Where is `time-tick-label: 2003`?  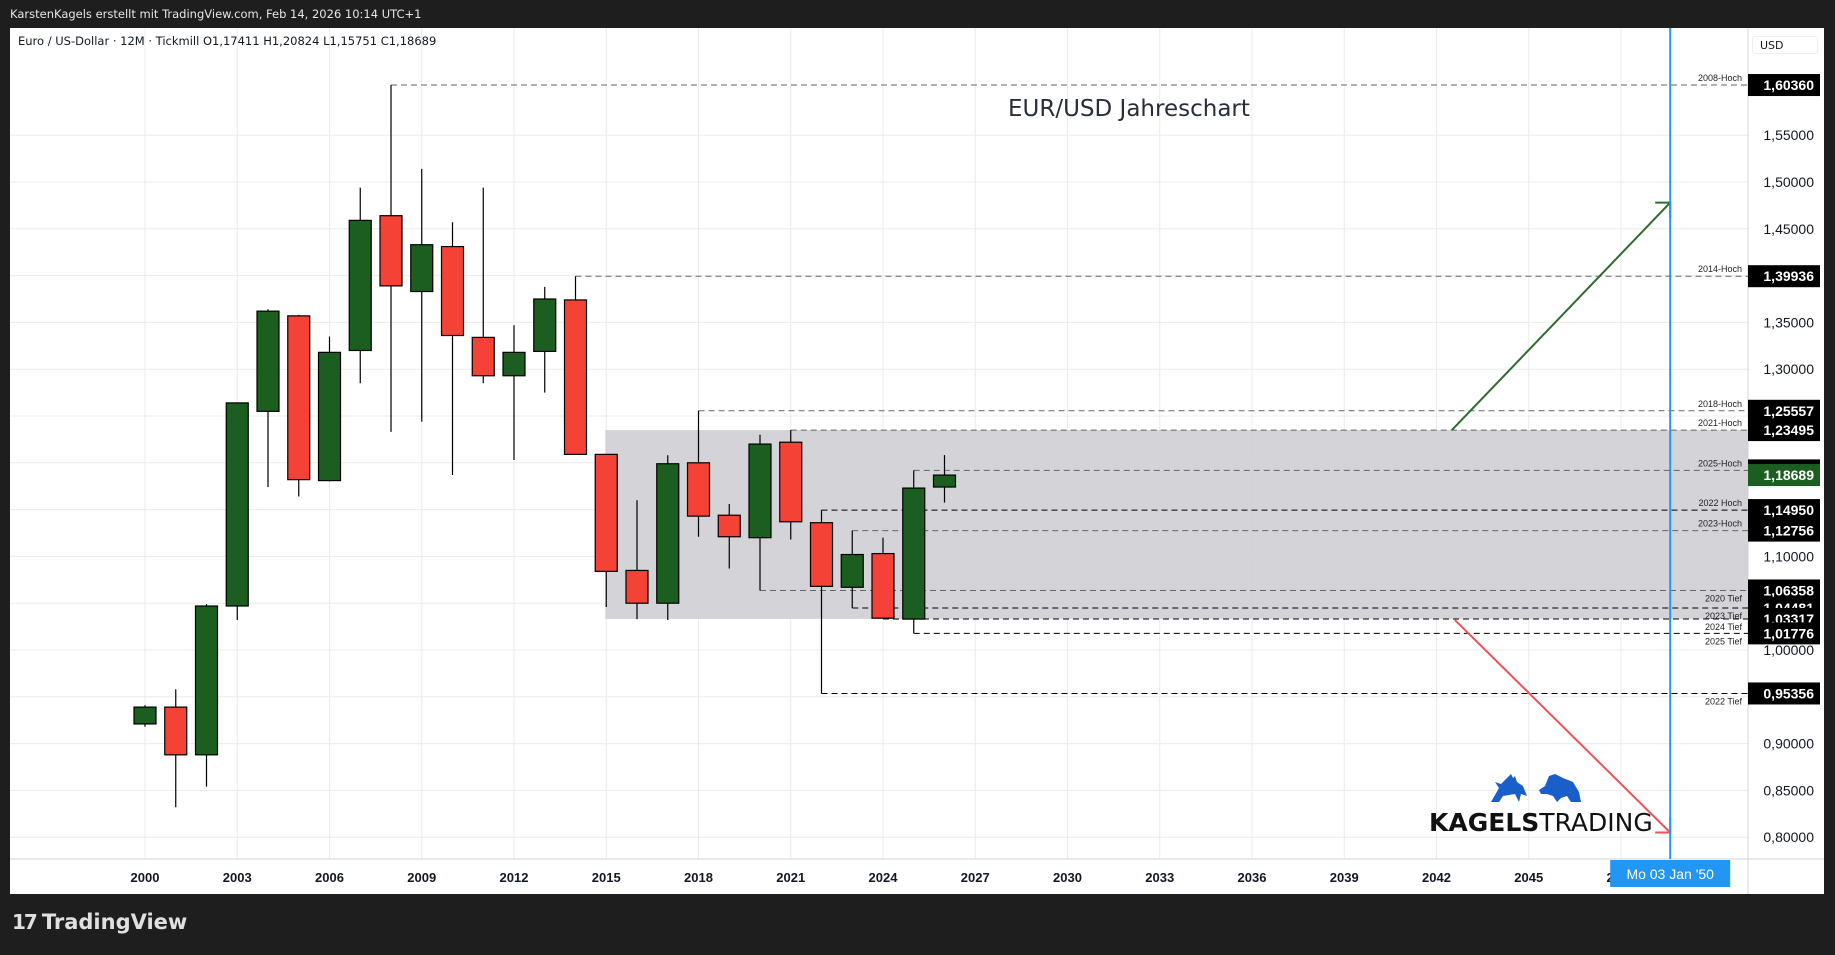
time-tick-label: 2003 is located at coordinates (237, 877).